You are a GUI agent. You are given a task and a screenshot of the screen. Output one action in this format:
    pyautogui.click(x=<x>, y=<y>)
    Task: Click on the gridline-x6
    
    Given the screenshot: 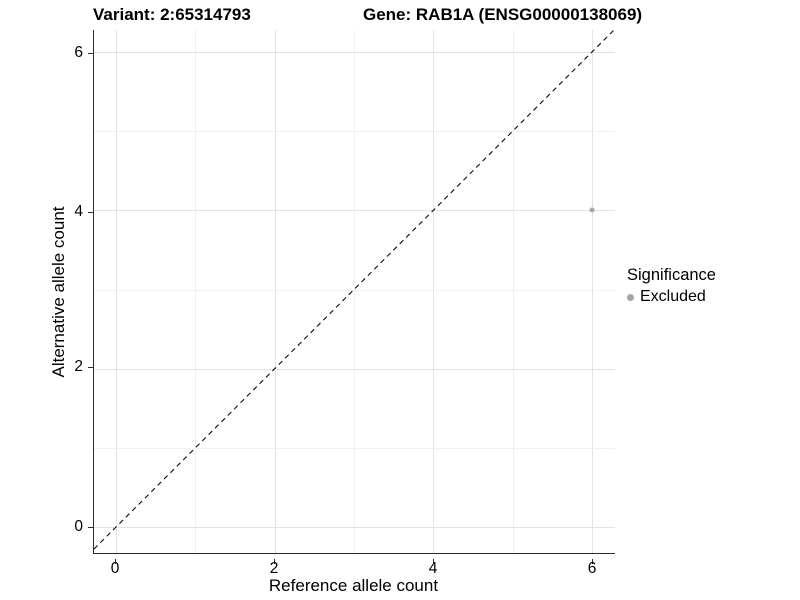 What is the action you would take?
    pyautogui.click(x=592, y=291)
    